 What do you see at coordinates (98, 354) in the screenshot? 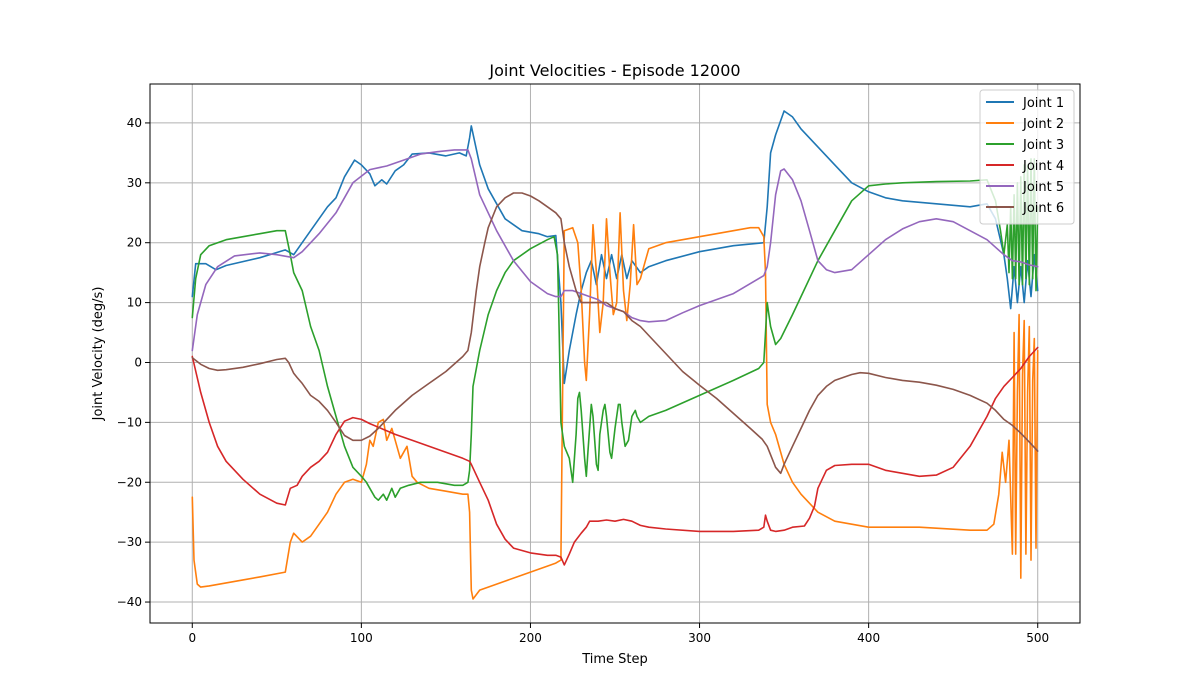
I see `y-axis-label: Joint Velocity (deg/s)` at bounding box center [98, 354].